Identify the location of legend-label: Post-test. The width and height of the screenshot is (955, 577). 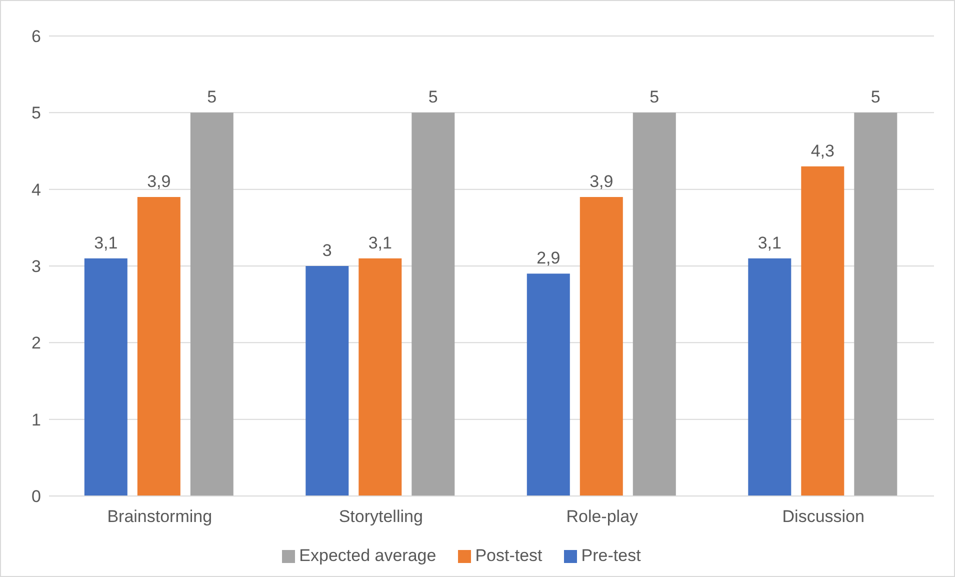
(508, 555).